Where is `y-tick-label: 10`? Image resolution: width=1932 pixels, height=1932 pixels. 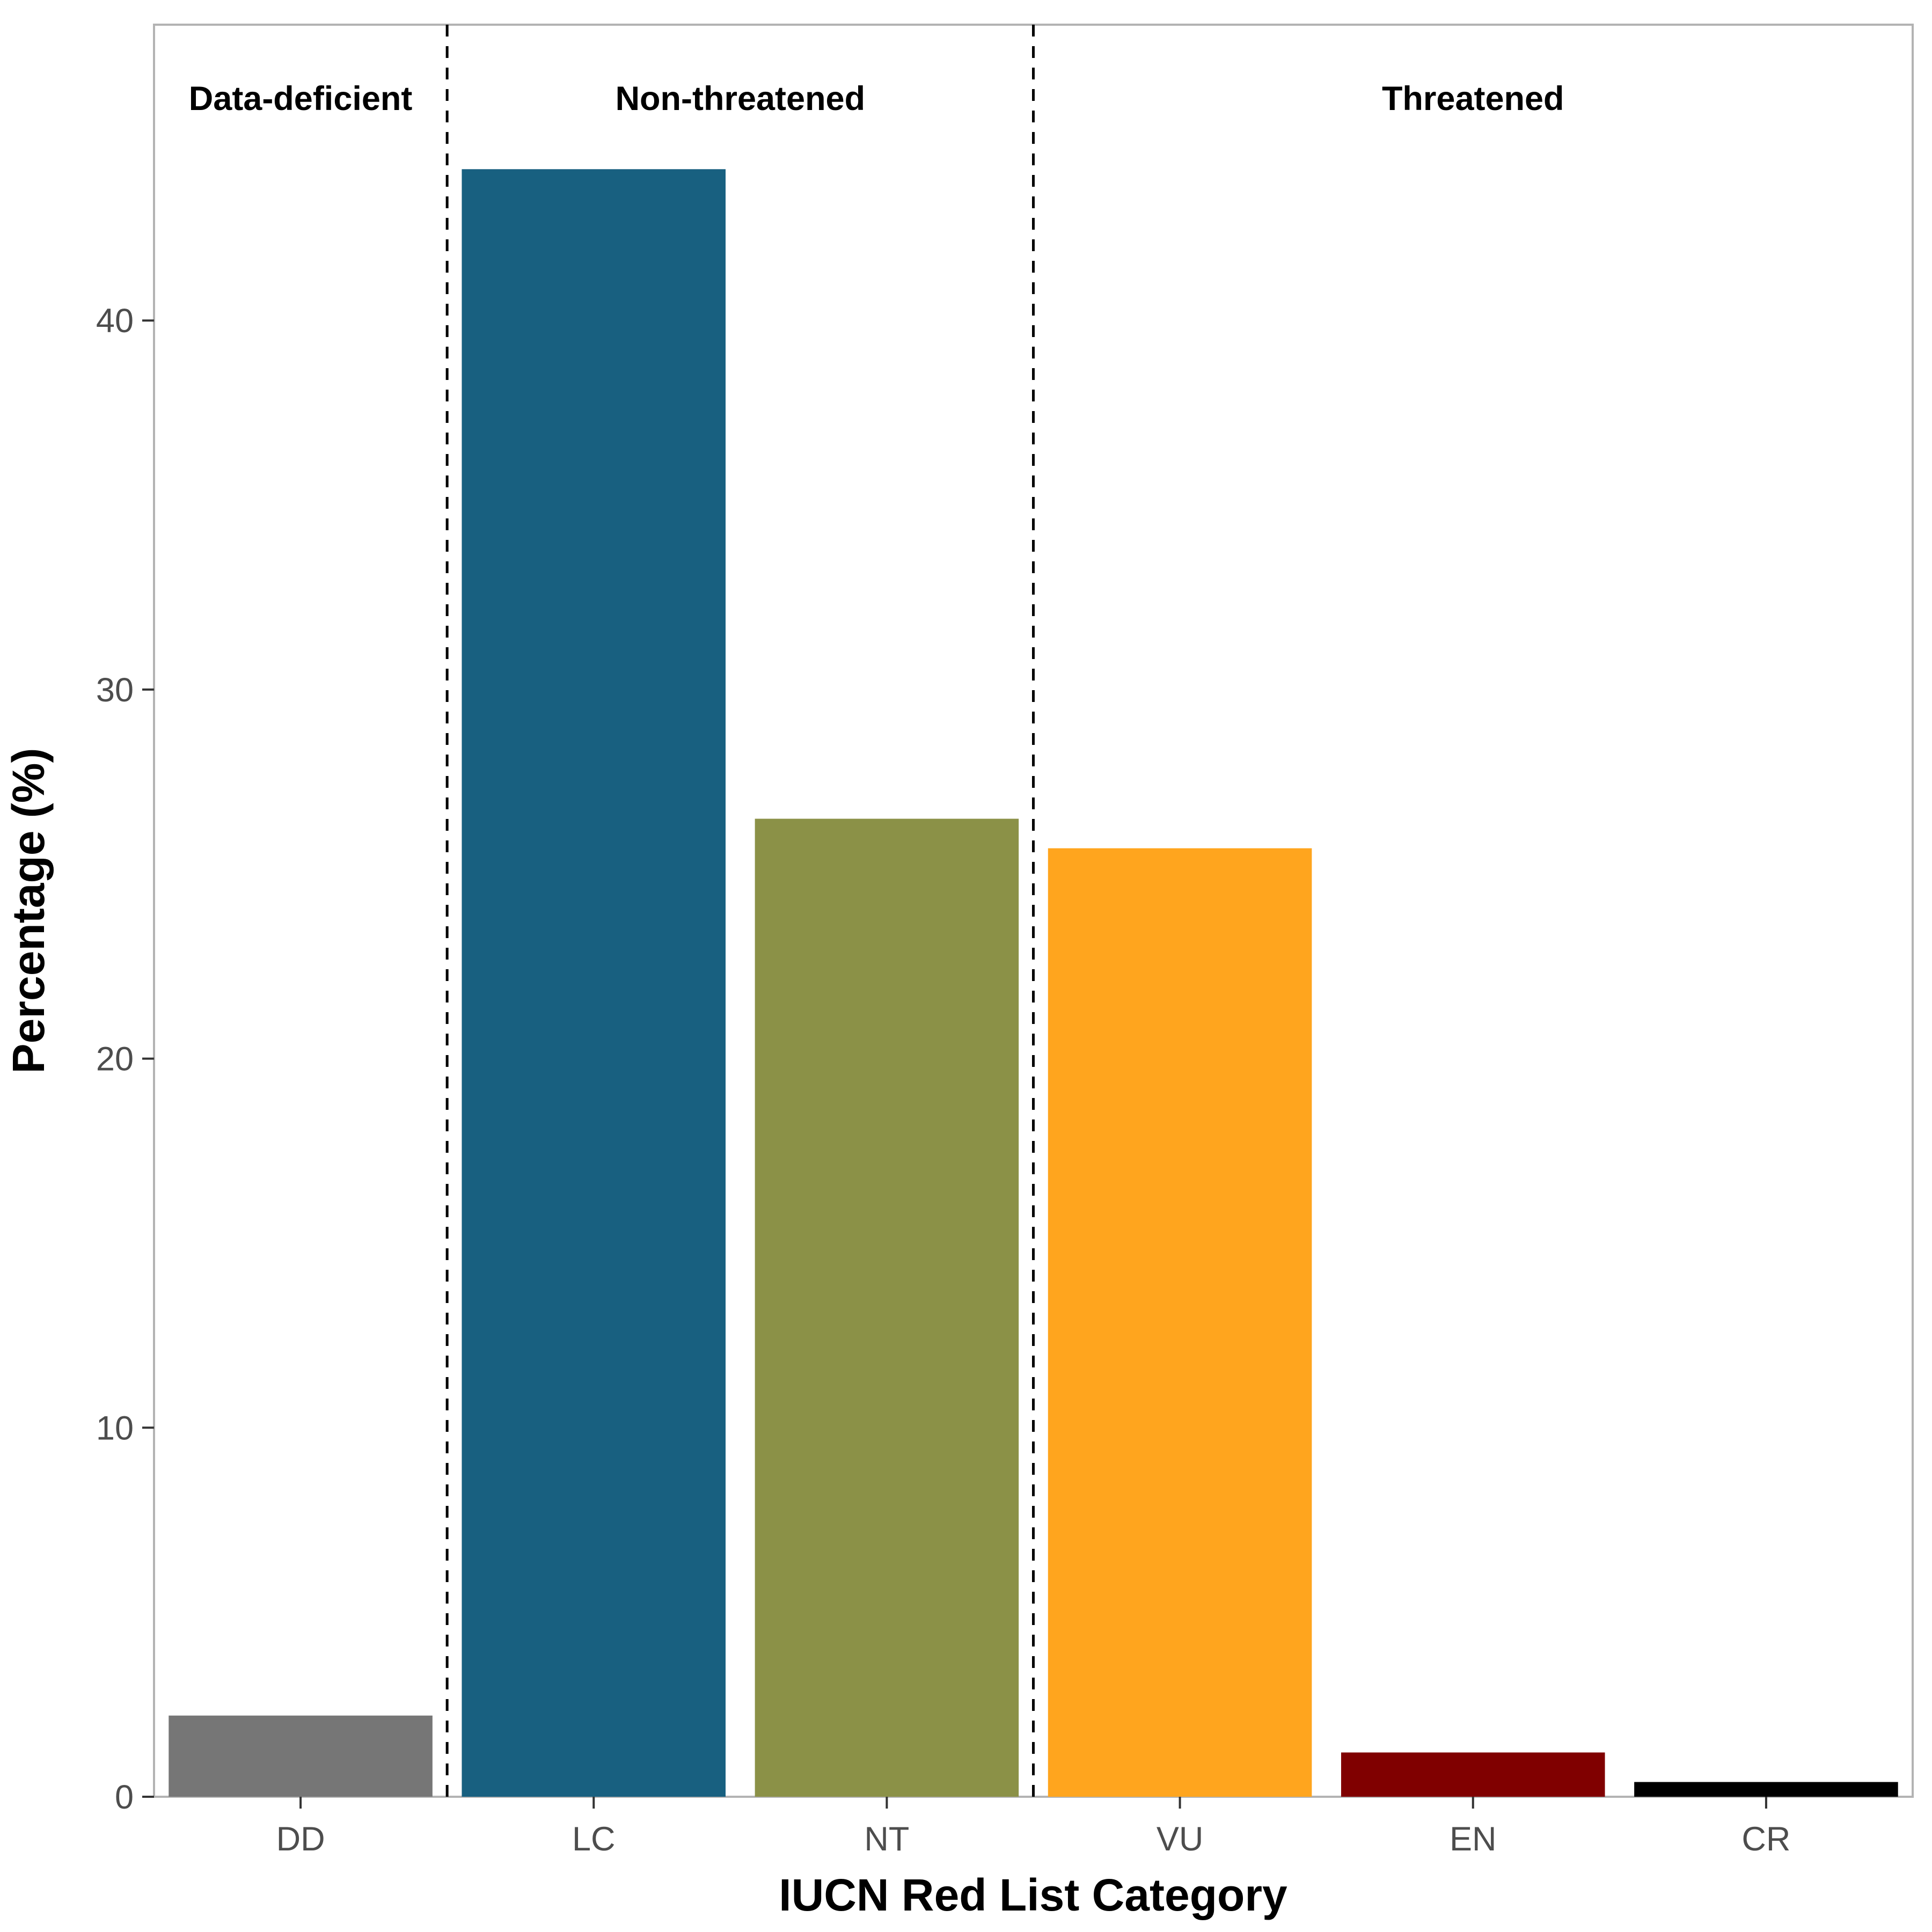
y-tick-label: 10 is located at coordinates (115, 1428).